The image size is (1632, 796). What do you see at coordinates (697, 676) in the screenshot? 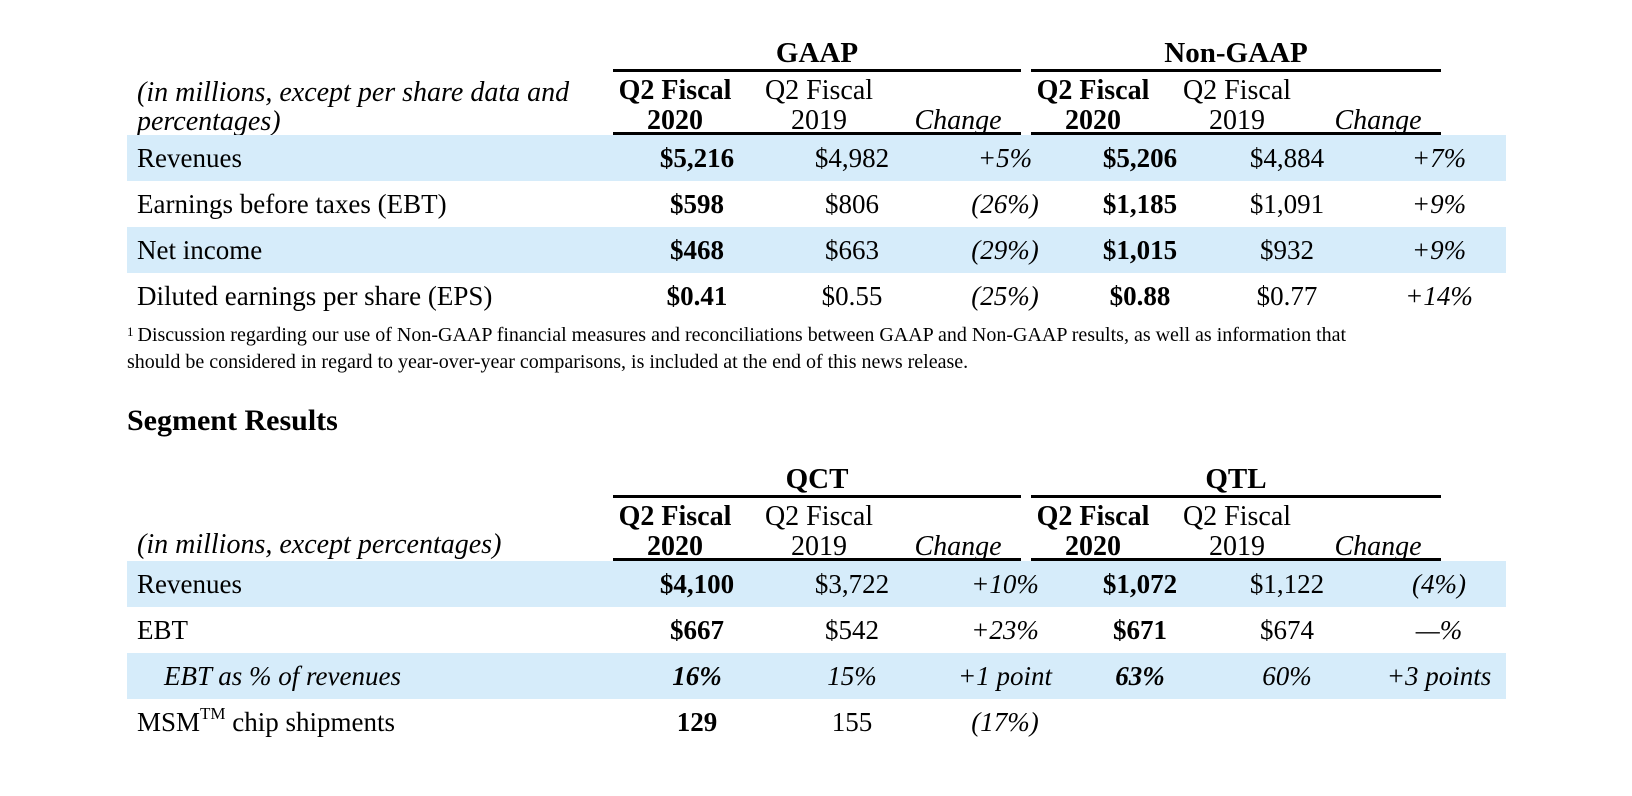
I see `cell-qct-2020: 16%` at bounding box center [697, 676].